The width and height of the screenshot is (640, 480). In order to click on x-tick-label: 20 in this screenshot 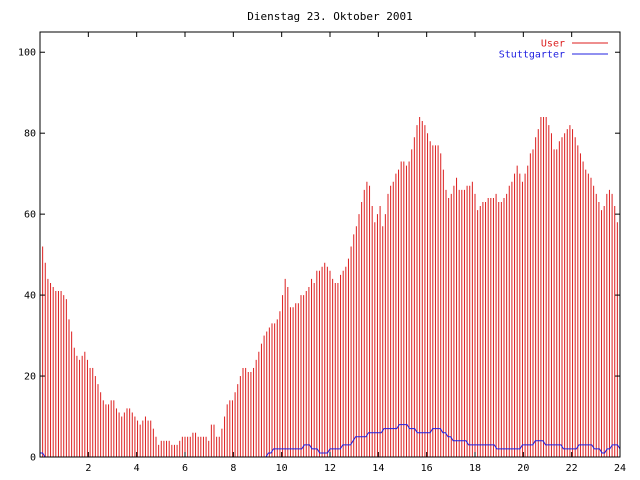, I will do `click(523, 468)`.